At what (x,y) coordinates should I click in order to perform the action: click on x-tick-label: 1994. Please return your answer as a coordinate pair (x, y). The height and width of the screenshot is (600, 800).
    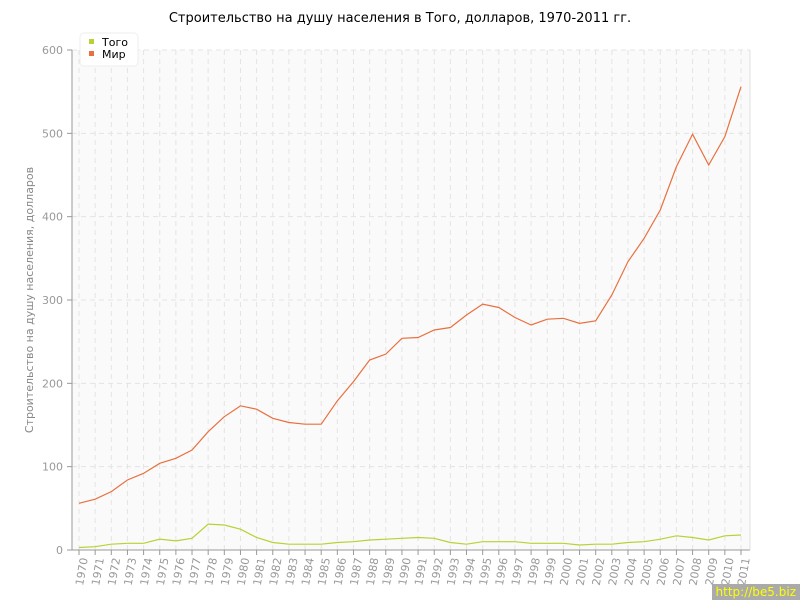
    Looking at the image, I should click on (470, 572).